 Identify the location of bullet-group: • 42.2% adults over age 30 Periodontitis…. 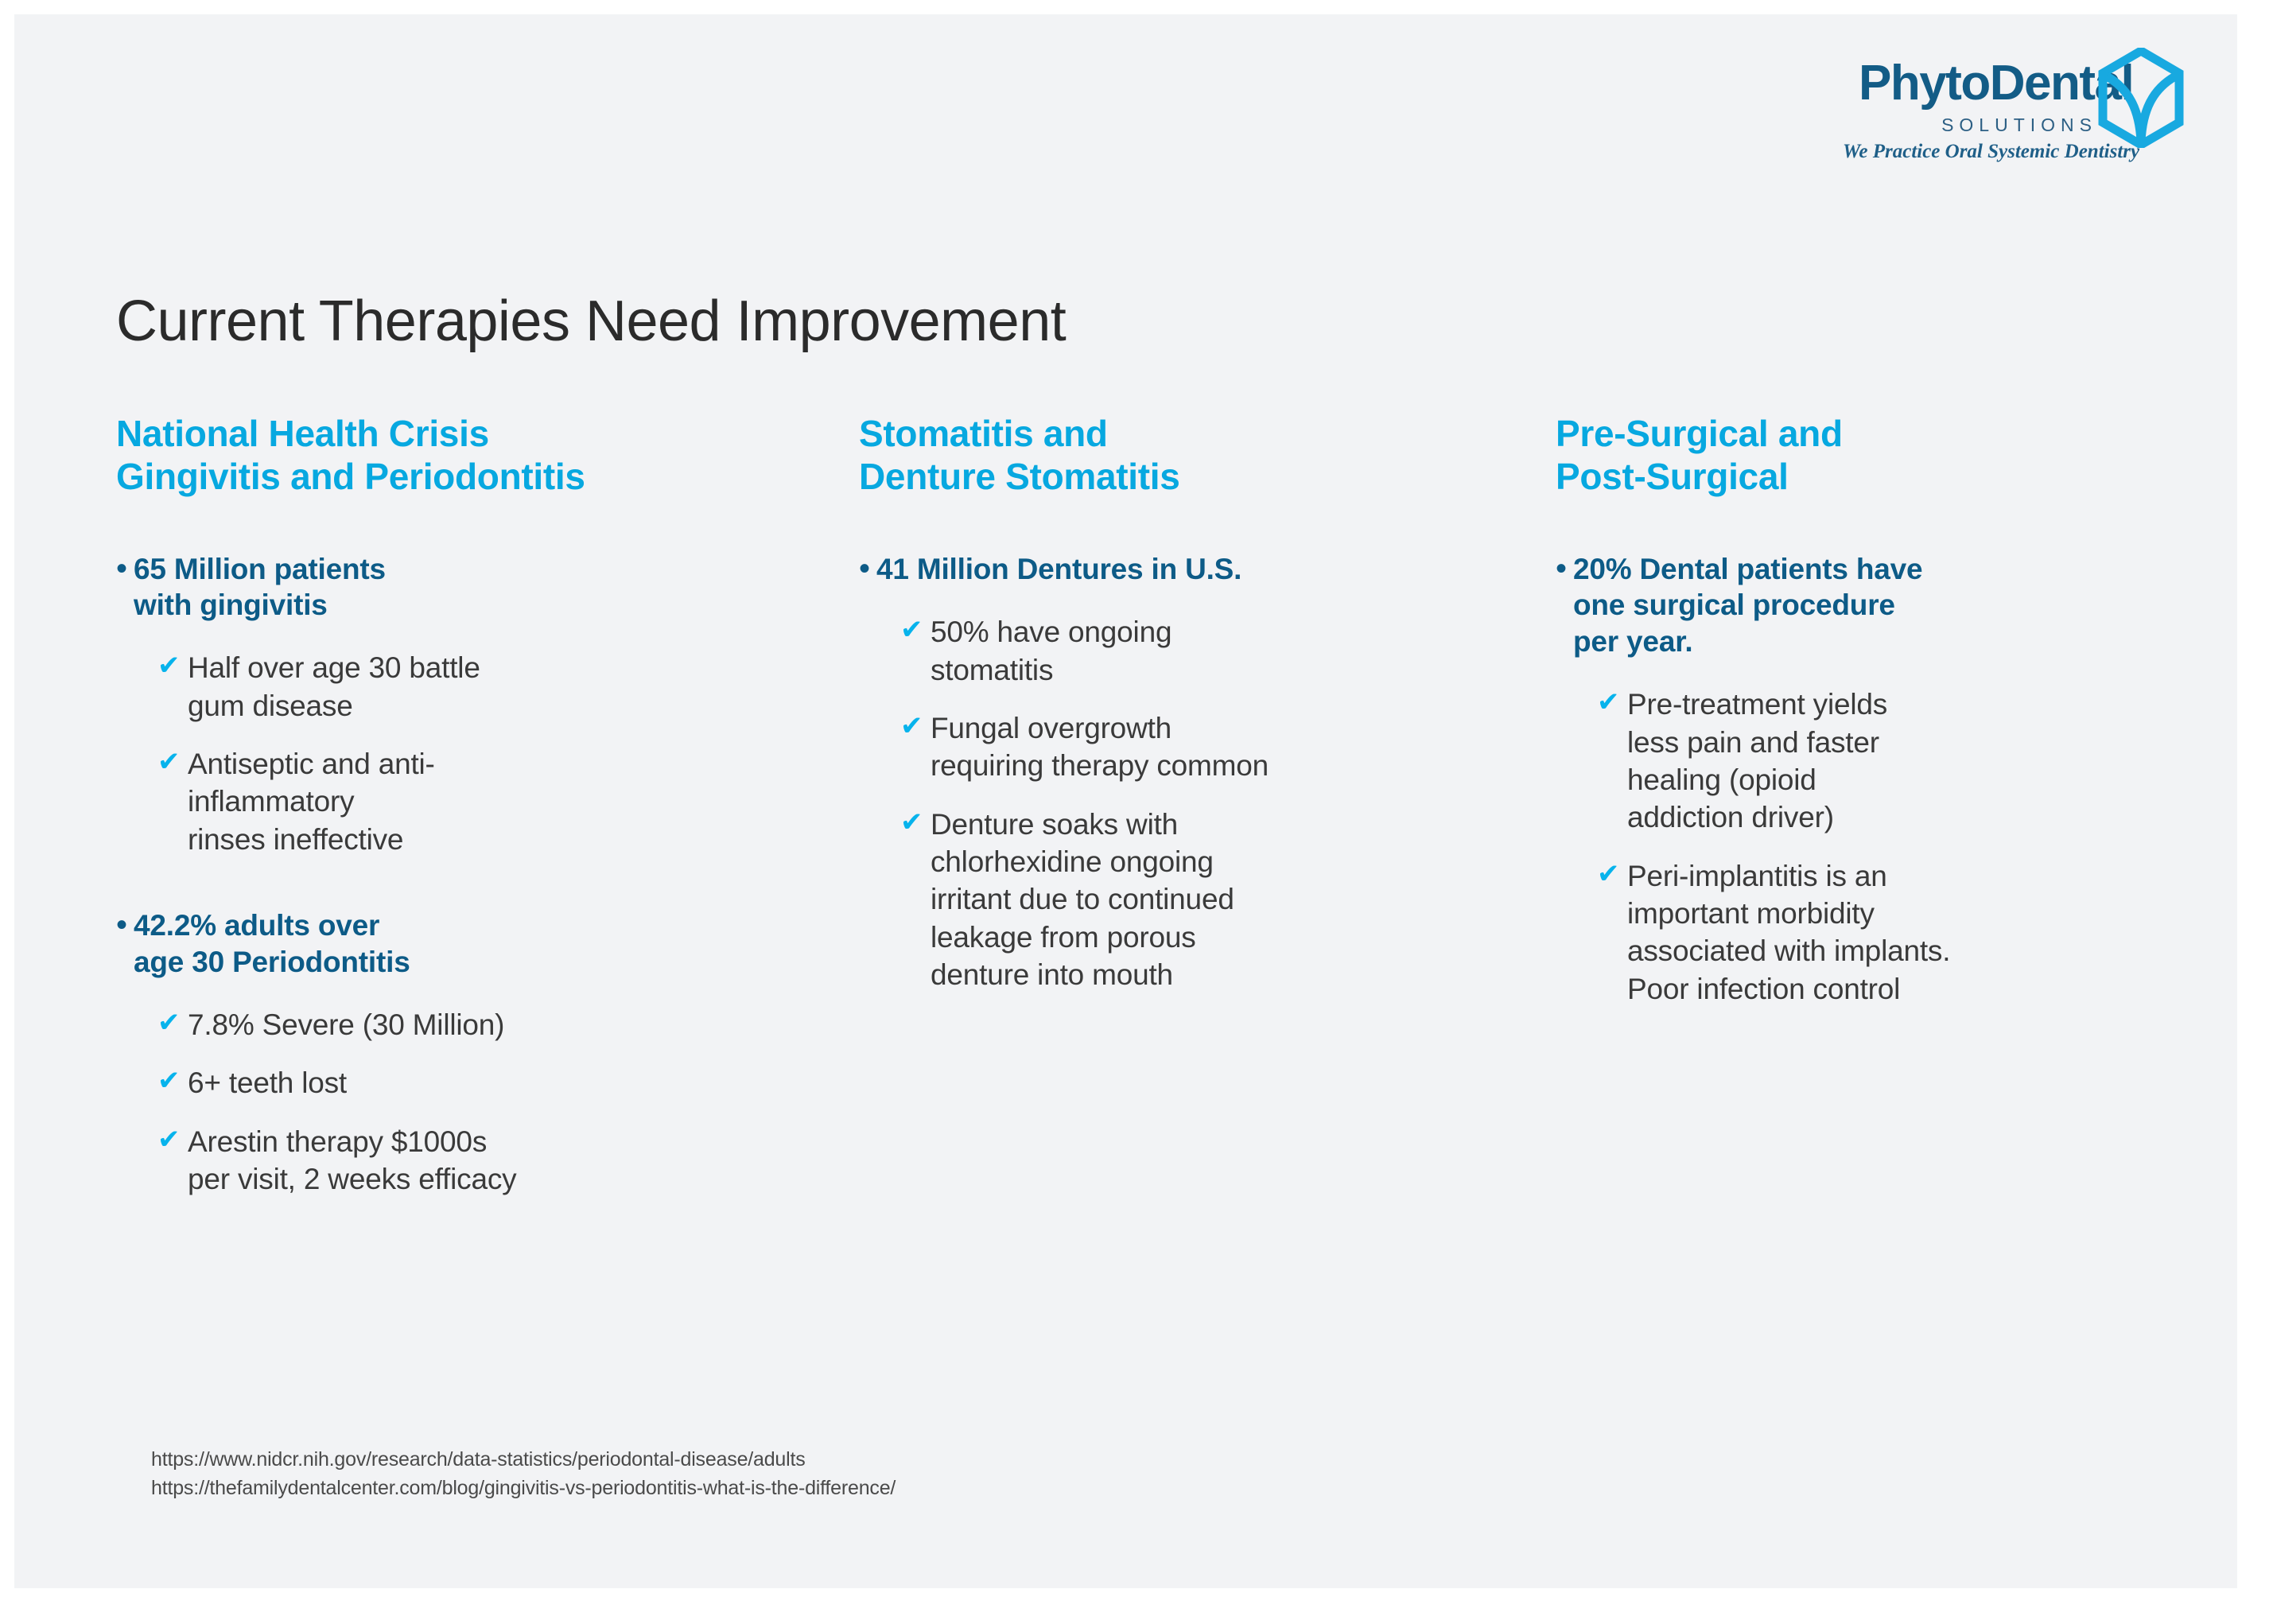
(454, 1052).